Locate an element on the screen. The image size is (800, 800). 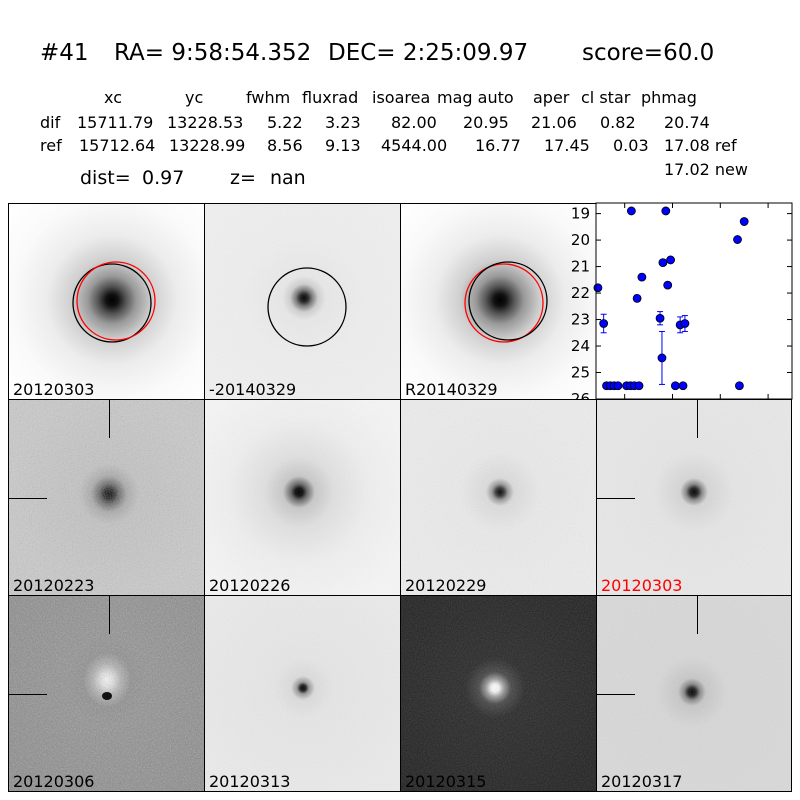
epoch-image-panel: 20120303 is located at coordinates (694, 497).